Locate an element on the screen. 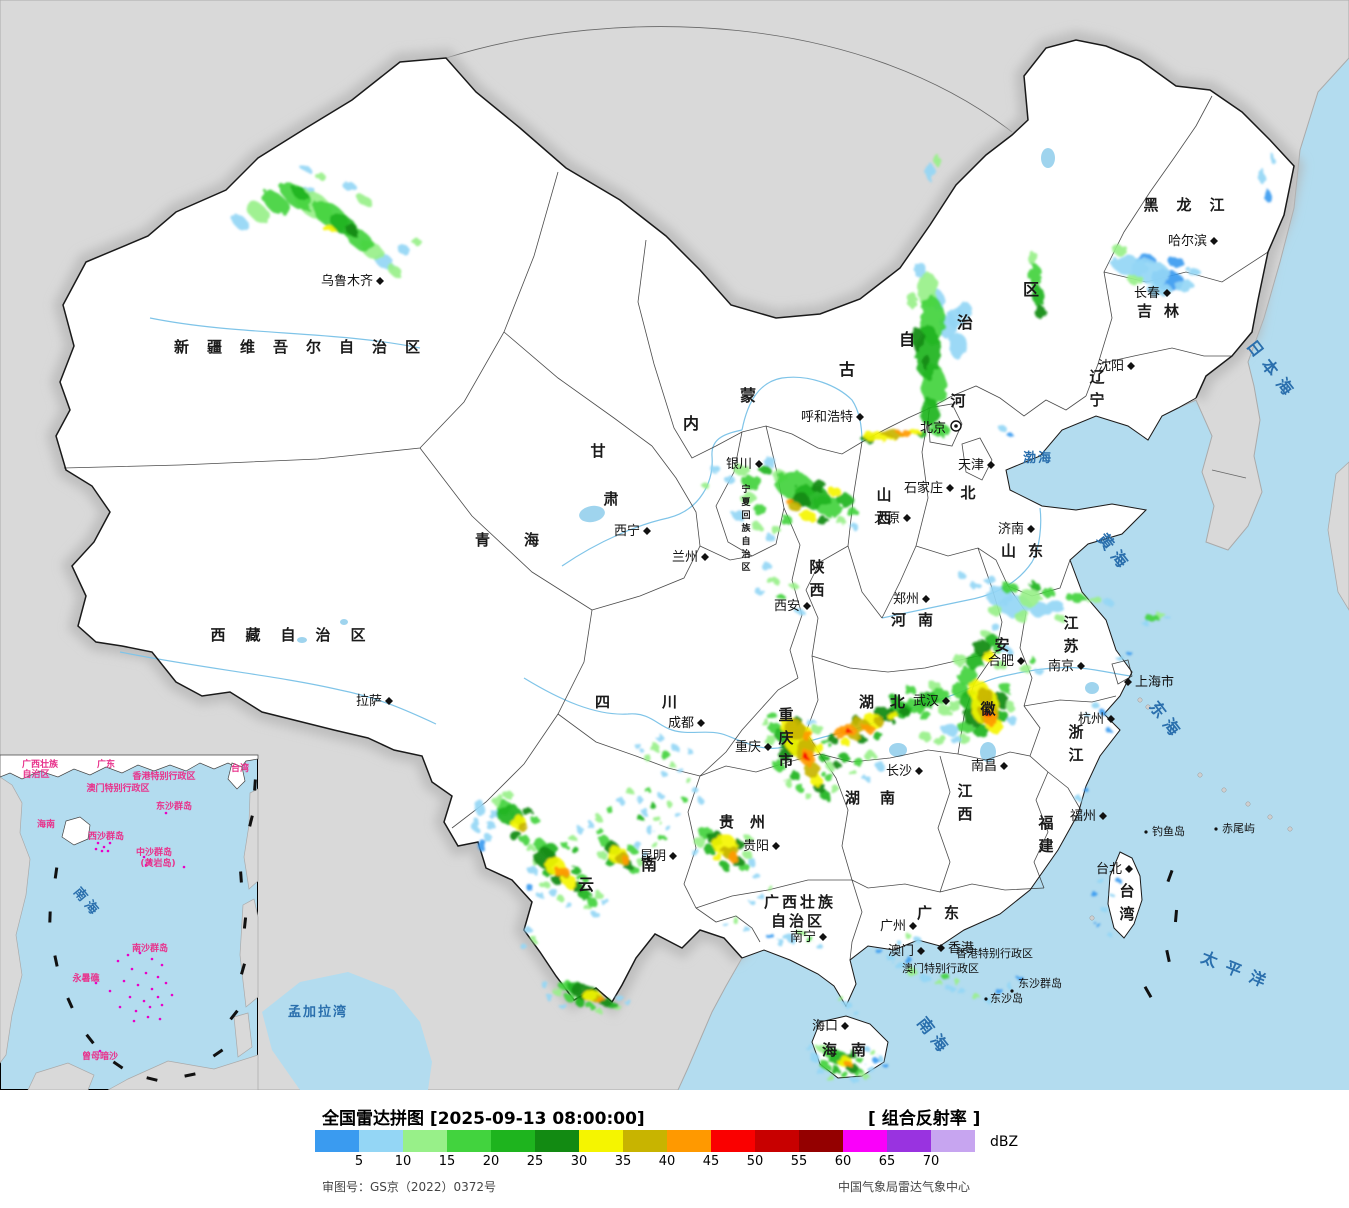 The width and height of the screenshot is (1349, 1208). inset-borneo is located at coordinates (183, 1072).